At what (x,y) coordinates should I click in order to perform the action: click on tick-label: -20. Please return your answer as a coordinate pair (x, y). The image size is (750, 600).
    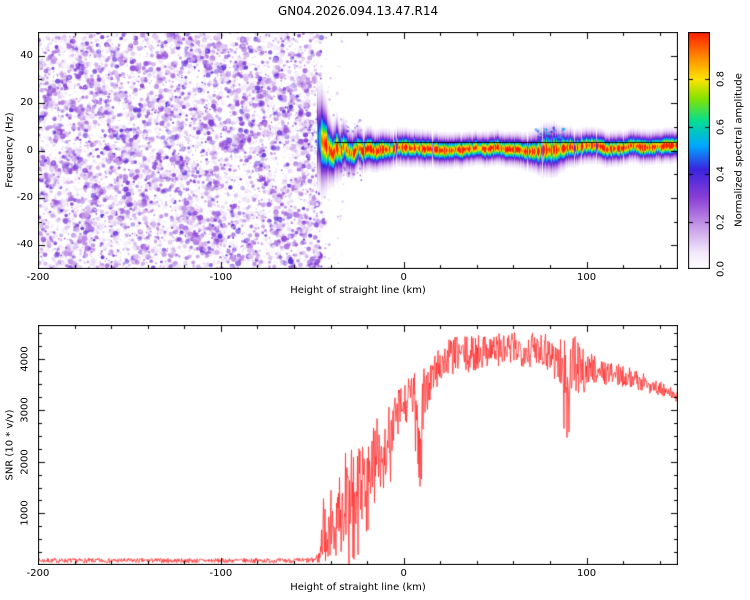
    Looking at the image, I should click on (24, 197).